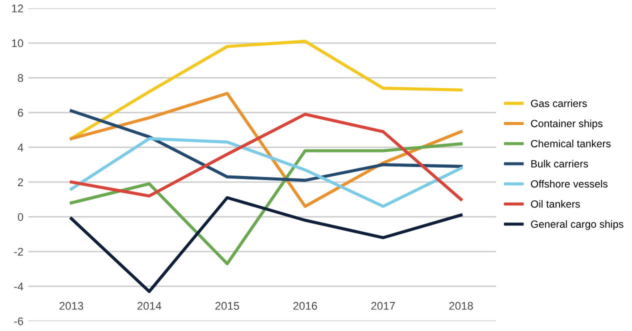  Describe the element at coordinates (19, 321) in the screenshot. I see `y-tick-label: -6` at that location.